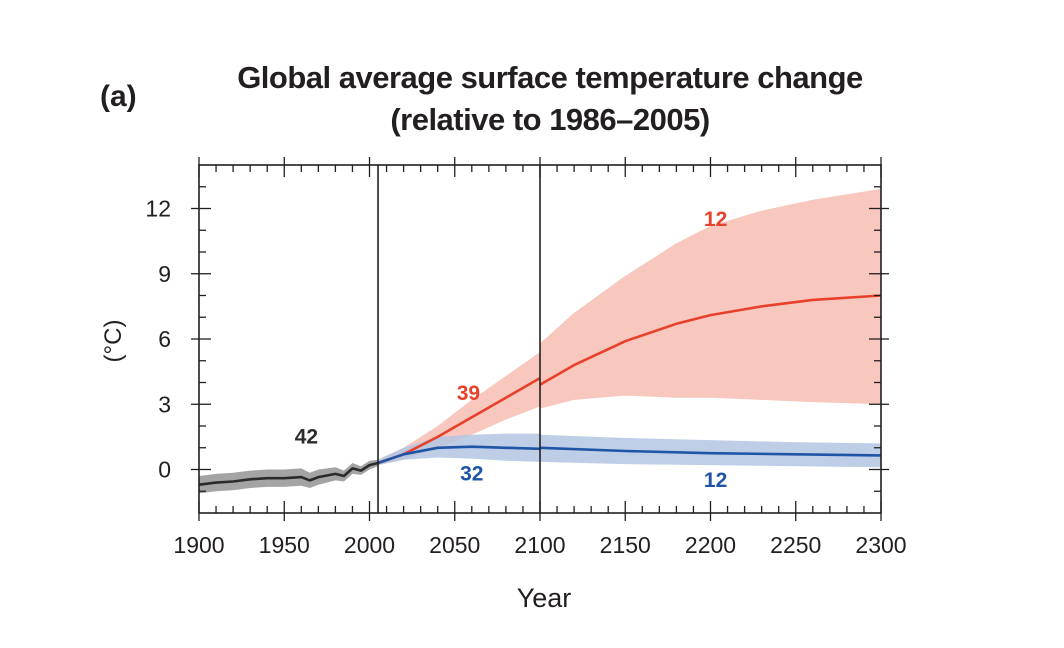  Describe the element at coordinates (164, 274) in the screenshot. I see `y-tick-label: 9` at that location.